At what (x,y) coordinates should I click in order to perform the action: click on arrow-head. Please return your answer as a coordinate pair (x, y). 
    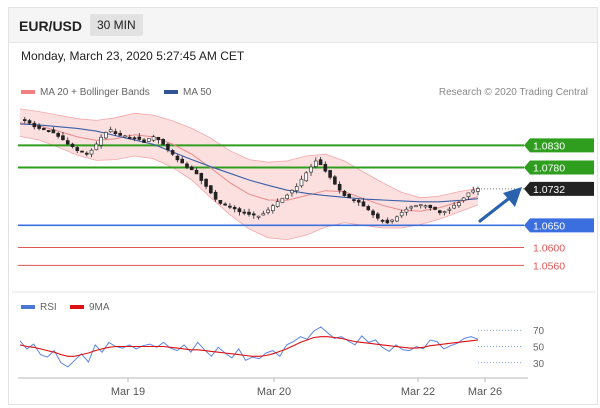
    Looking at the image, I should click on (512, 197).